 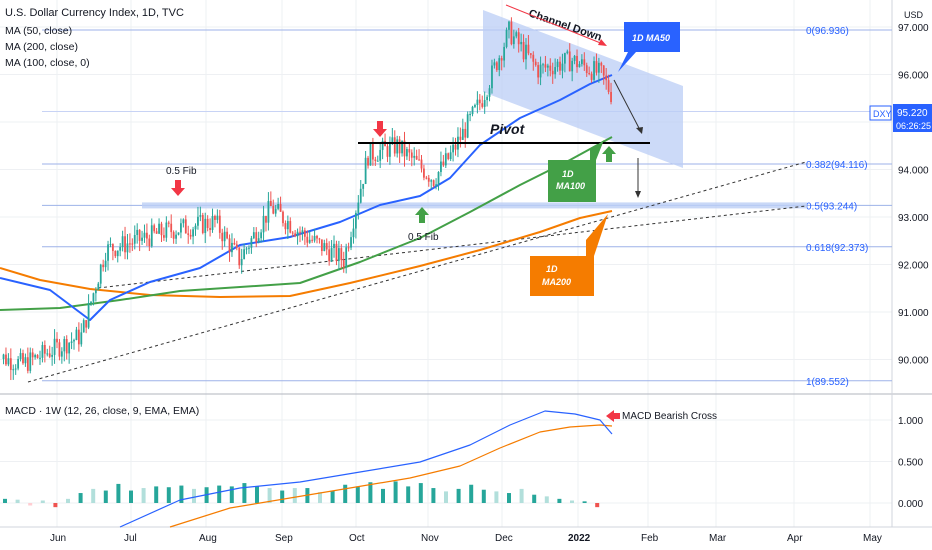 What do you see at coordinates (178, 188) in the screenshot?
I see `red-down-arrow-aug` at bounding box center [178, 188].